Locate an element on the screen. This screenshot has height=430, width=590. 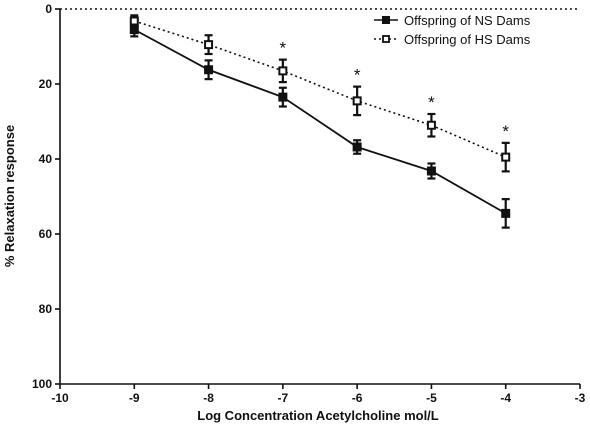
legend-label: Offspring of NS Dams is located at coordinates (467, 20).